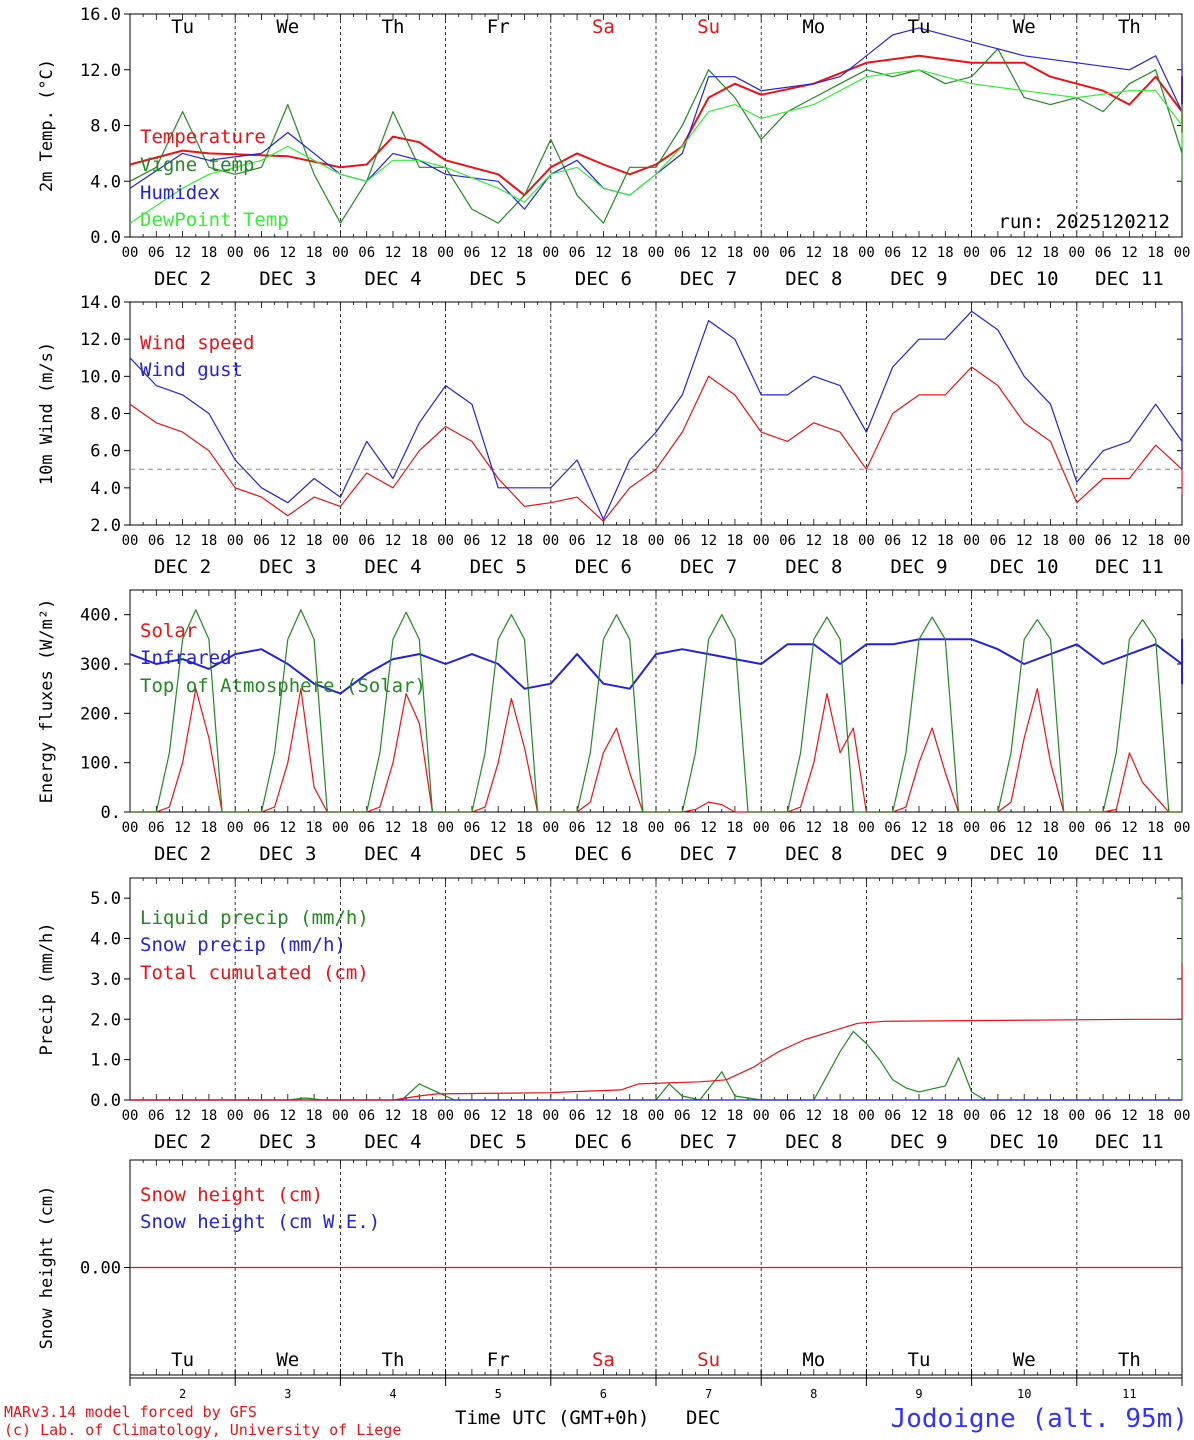 This screenshot has height=1440, width=1194. I want to click on y-tick-label: 4.0, so click(105, 940).